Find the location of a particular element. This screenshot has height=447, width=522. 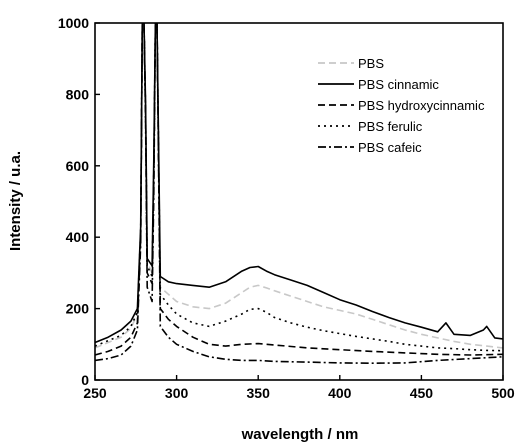

y-tick-label: 400 is located at coordinates (78, 237).